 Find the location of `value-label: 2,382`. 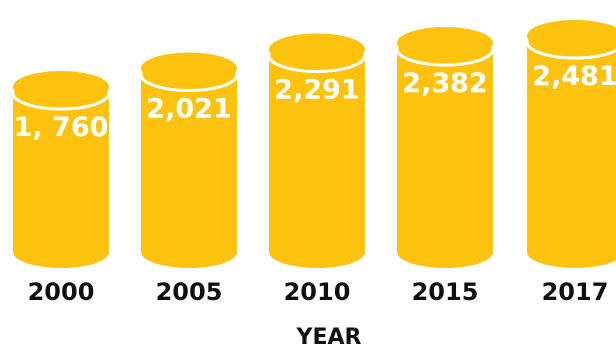

value-label: 2,382 is located at coordinates (444, 83).